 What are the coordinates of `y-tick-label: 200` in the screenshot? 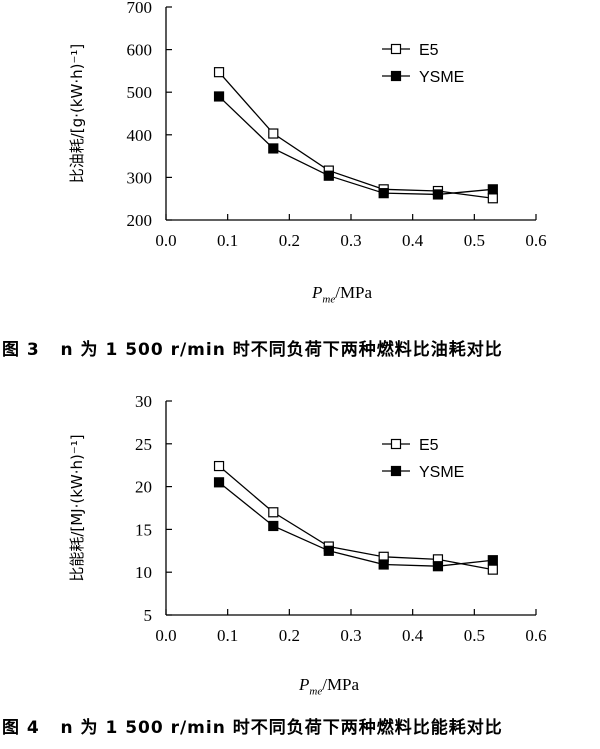 It's located at (140, 220).